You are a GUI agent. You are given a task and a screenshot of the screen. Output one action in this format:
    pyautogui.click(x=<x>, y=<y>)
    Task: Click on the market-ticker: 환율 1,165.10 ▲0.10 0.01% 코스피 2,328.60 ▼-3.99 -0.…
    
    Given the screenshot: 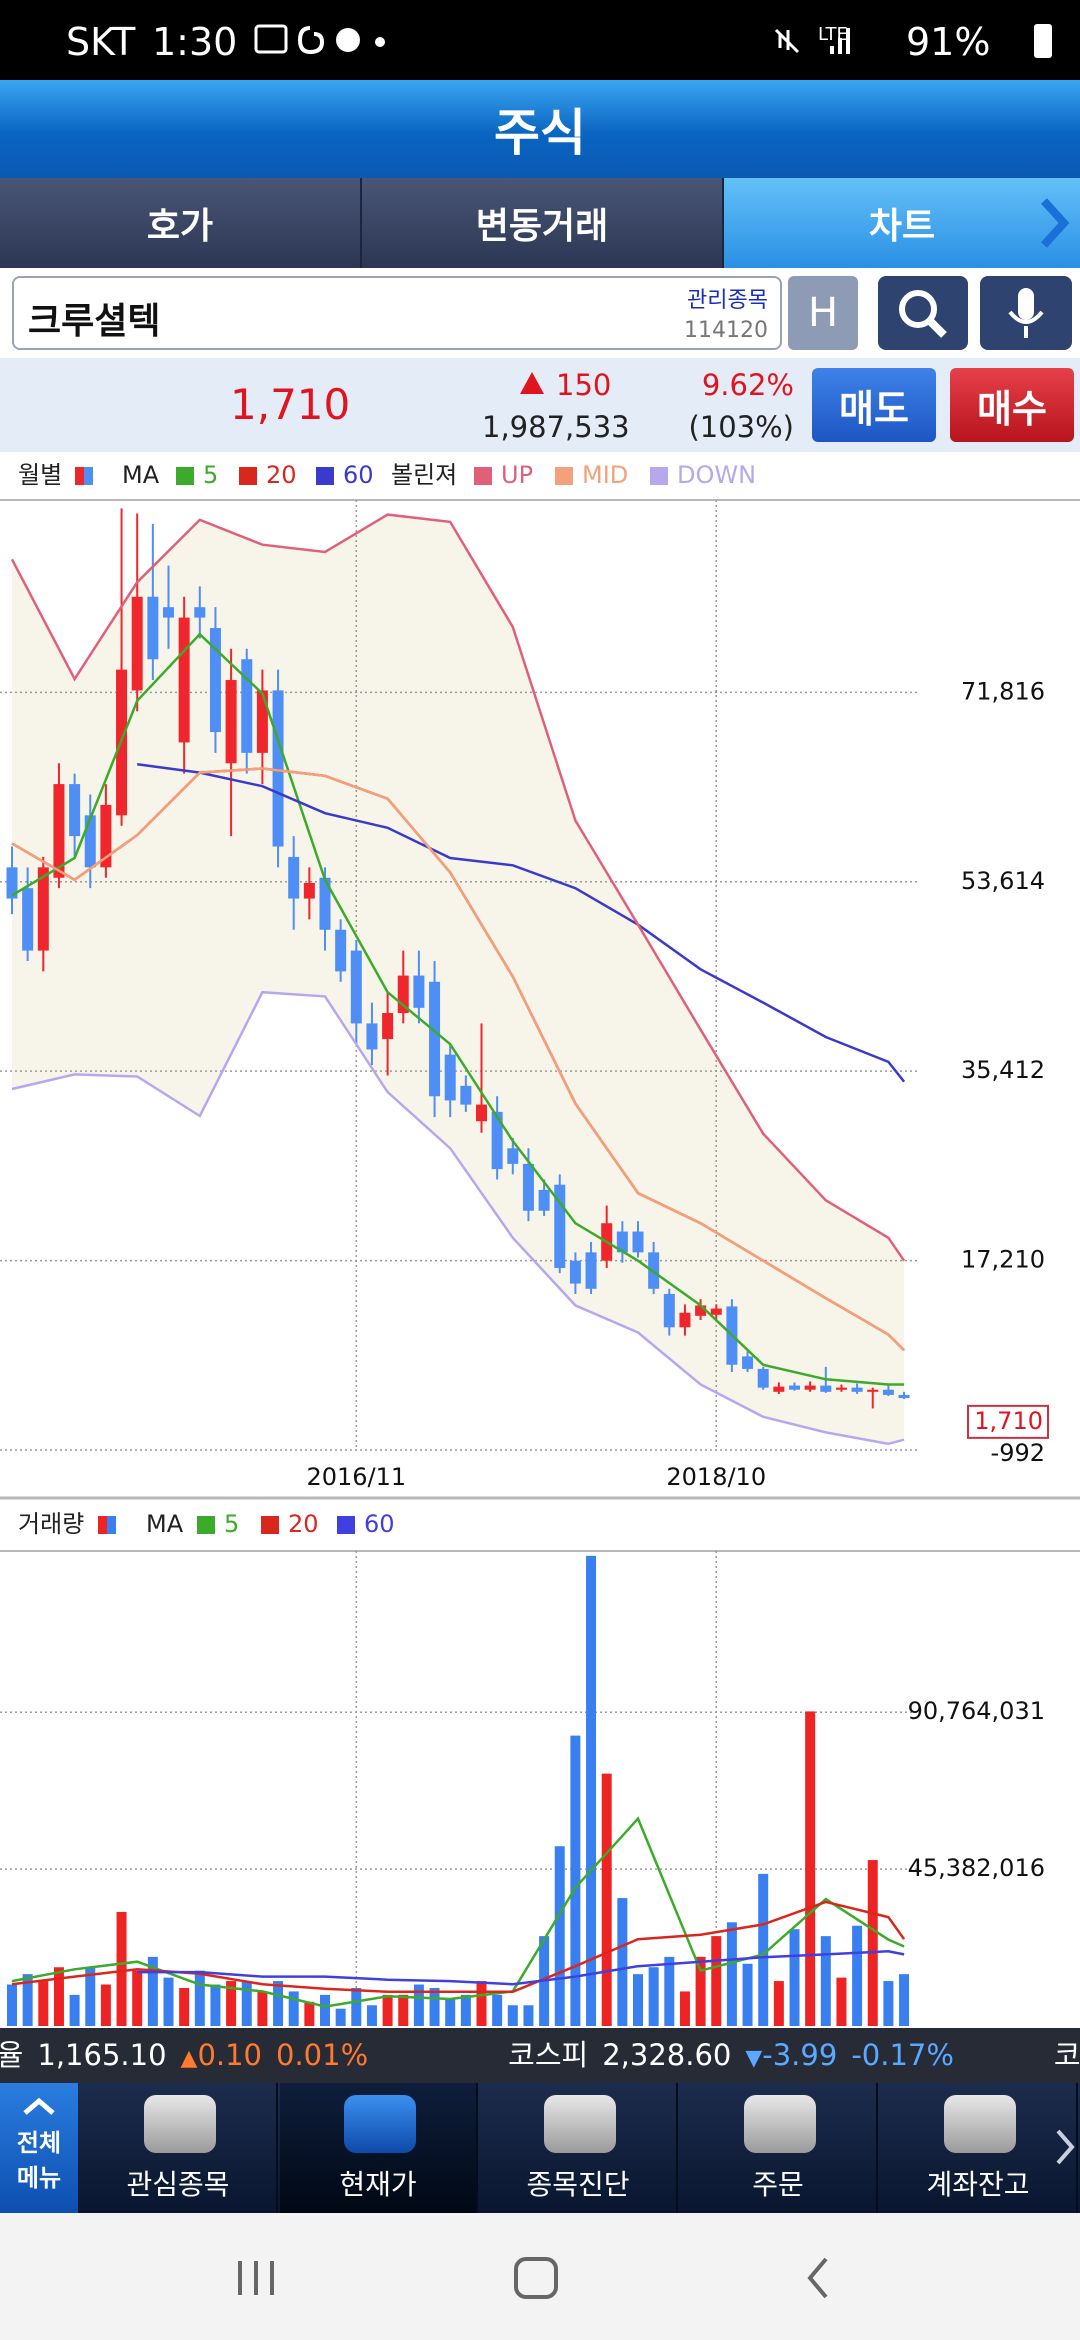 What is the action you would take?
    pyautogui.click(x=540, y=2055)
    